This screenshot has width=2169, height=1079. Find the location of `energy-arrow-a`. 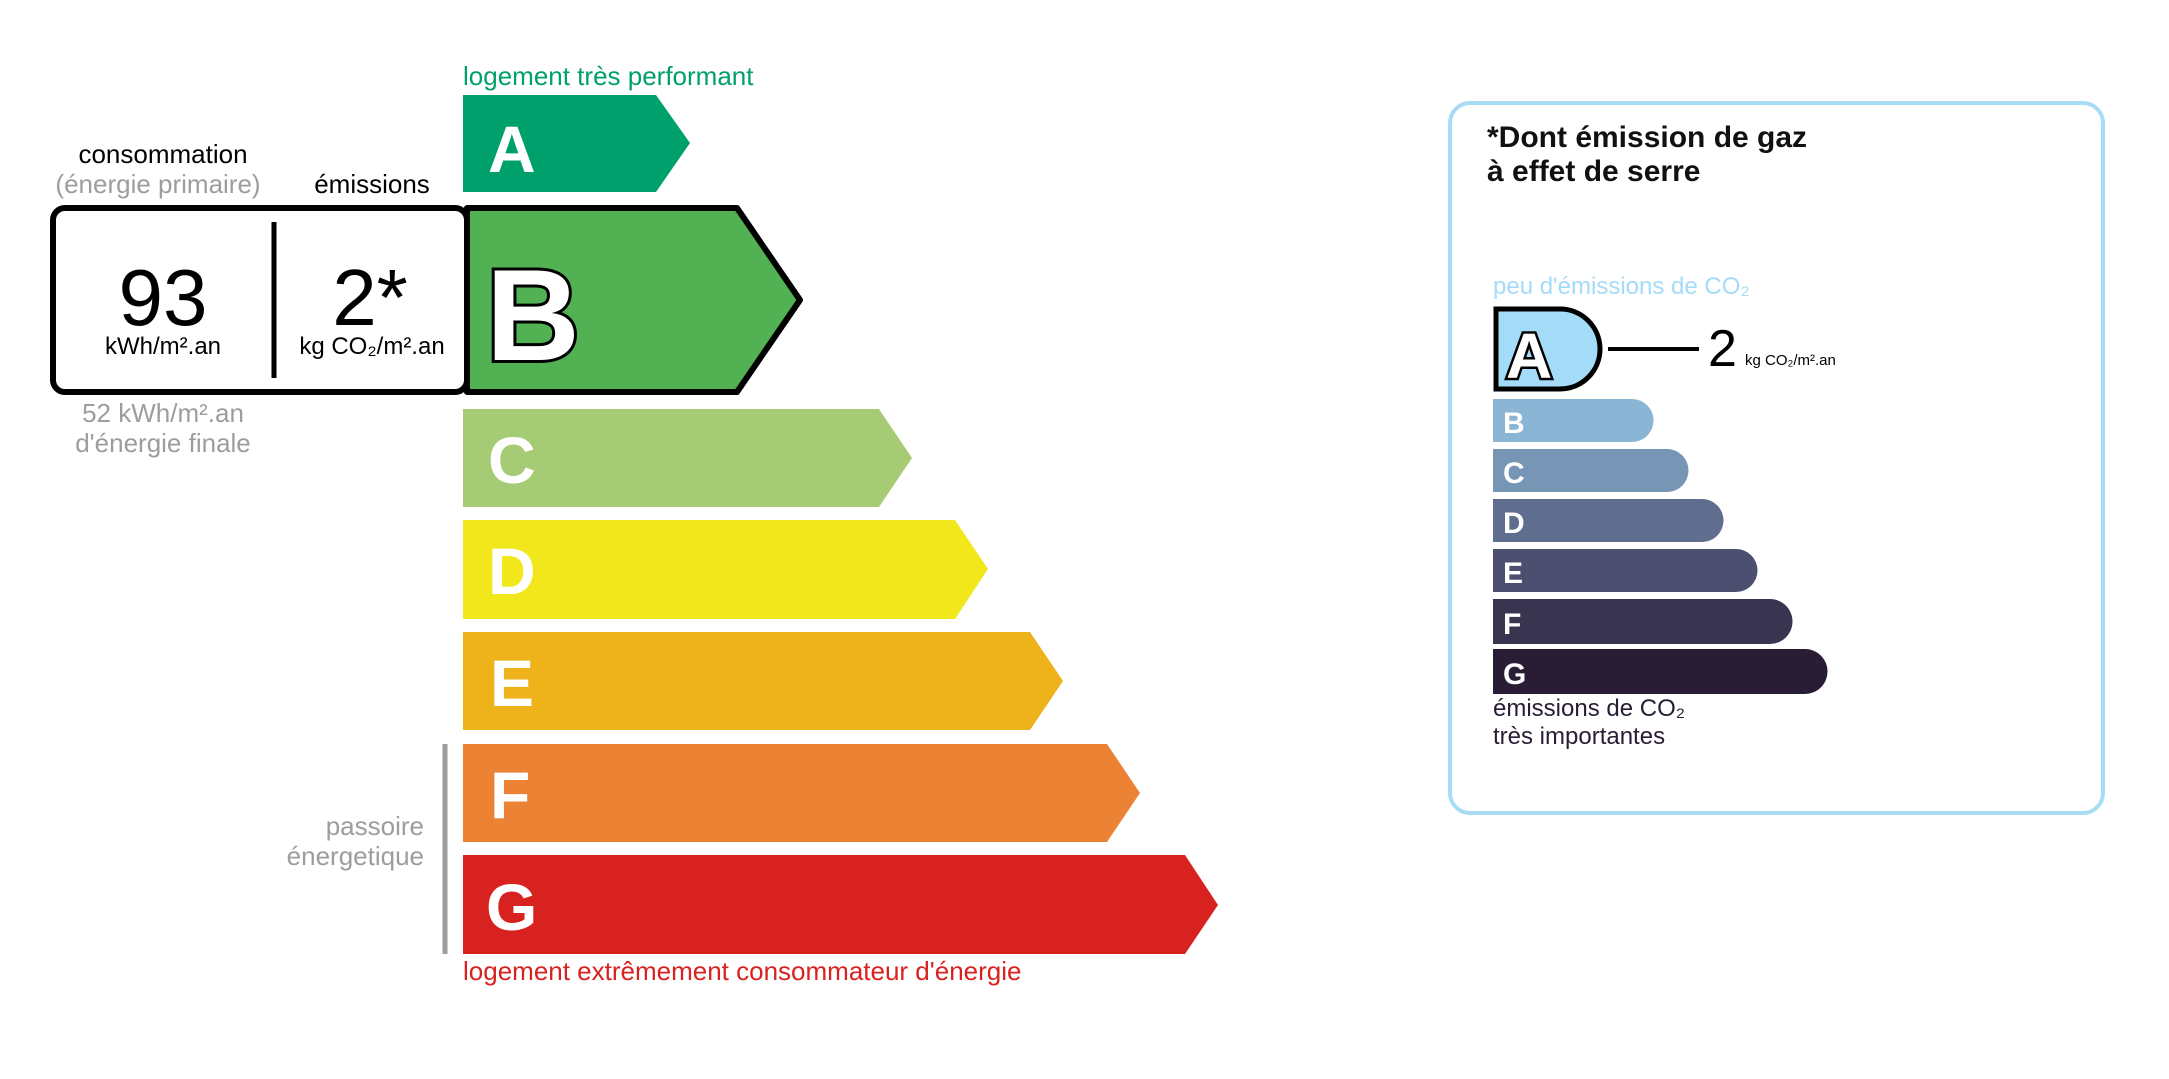

energy-arrow-a is located at coordinates (576, 143).